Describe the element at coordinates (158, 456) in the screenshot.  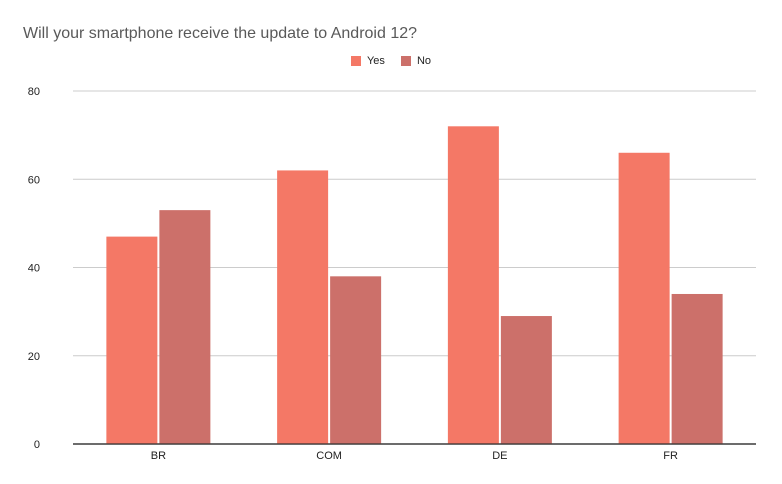
I see `x-tick-label: BR` at that location.